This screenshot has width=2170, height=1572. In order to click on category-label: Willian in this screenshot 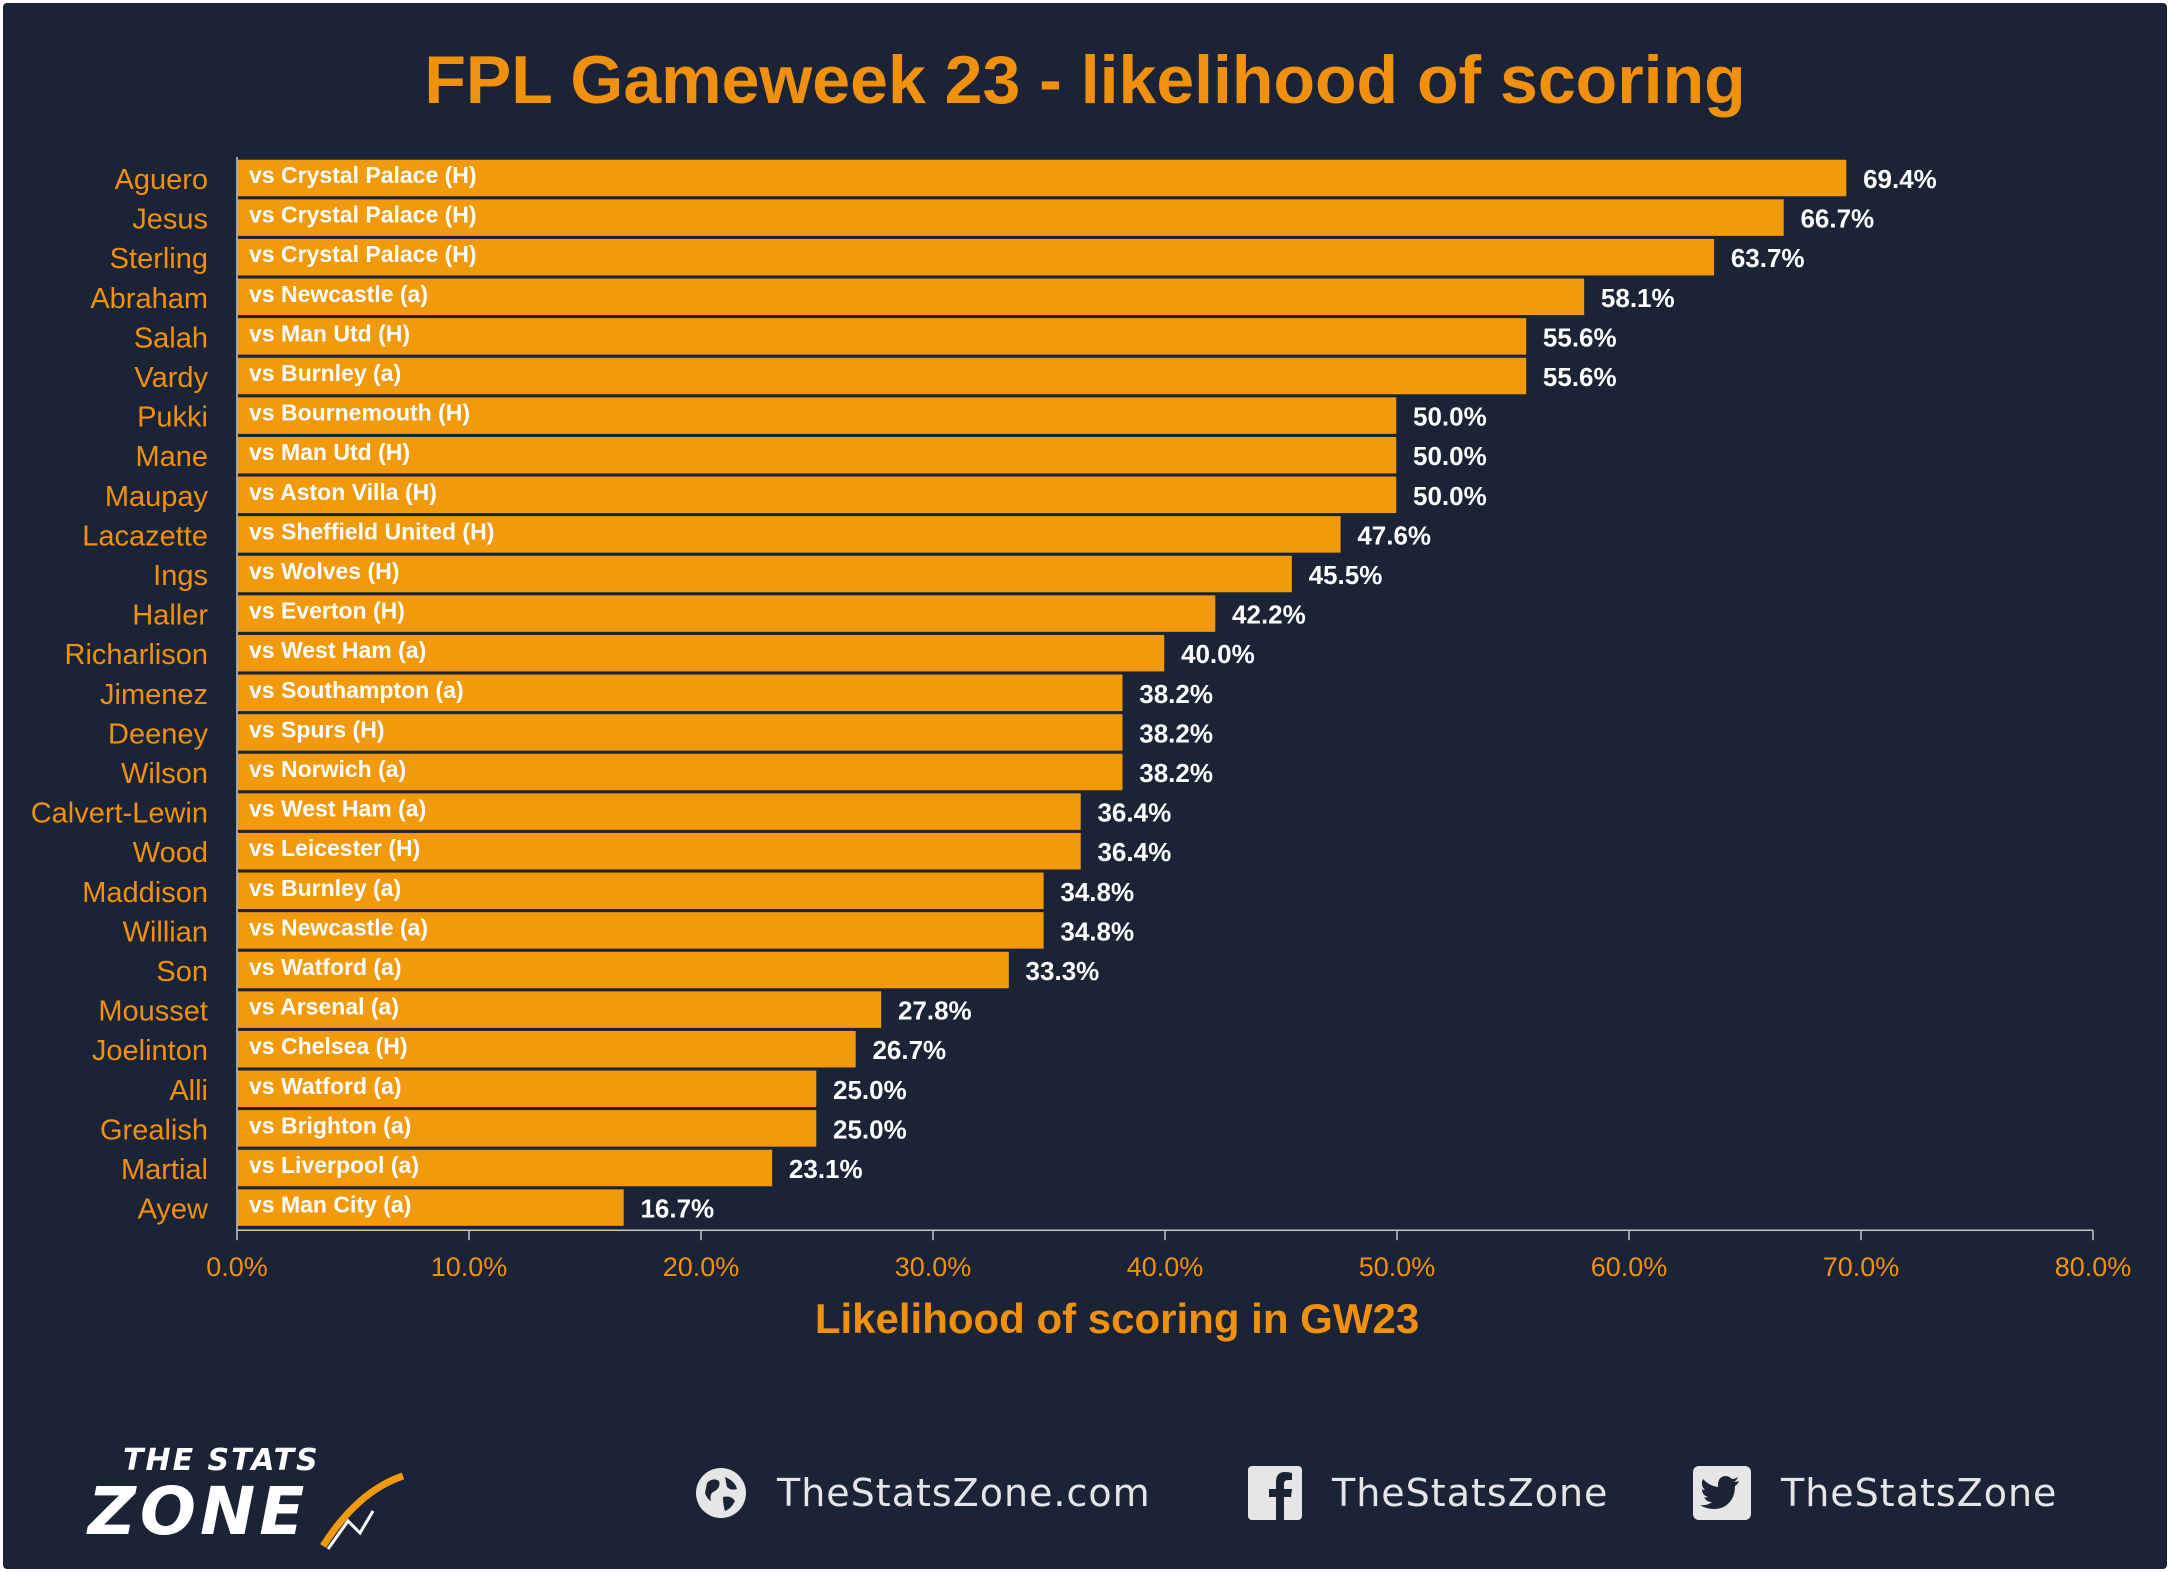, I will do `click(165, 932)`.